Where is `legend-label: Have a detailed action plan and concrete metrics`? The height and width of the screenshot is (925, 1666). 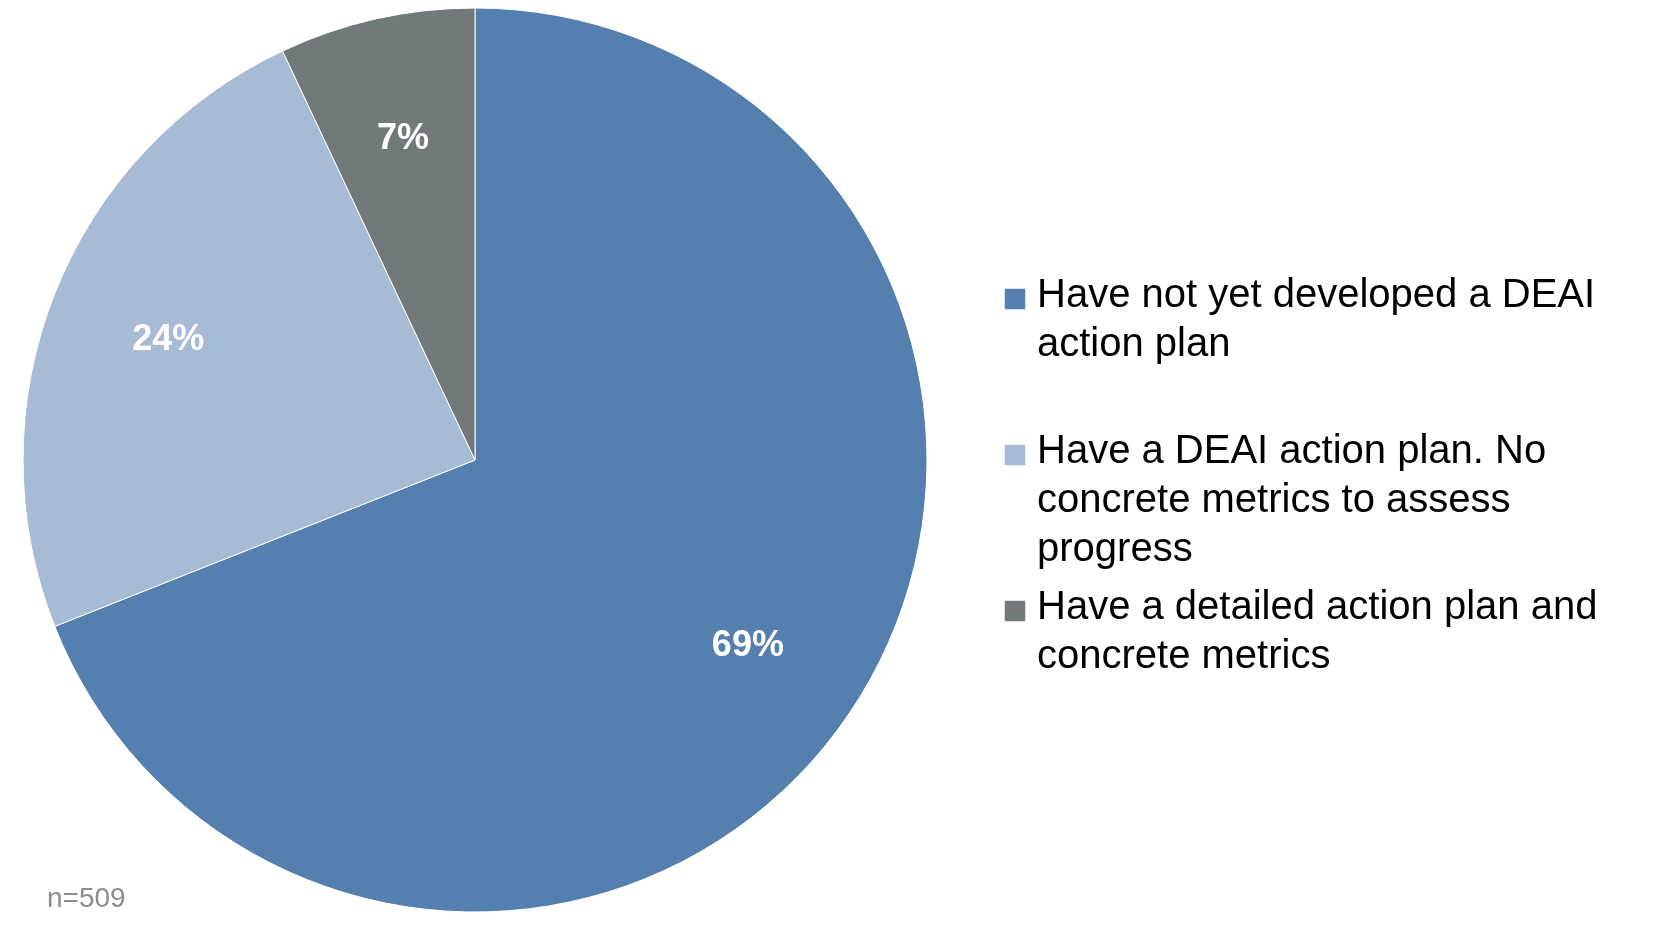 legend-label: Have a detailed action plan and concrete metrics is located at coordinates (1317, 629).